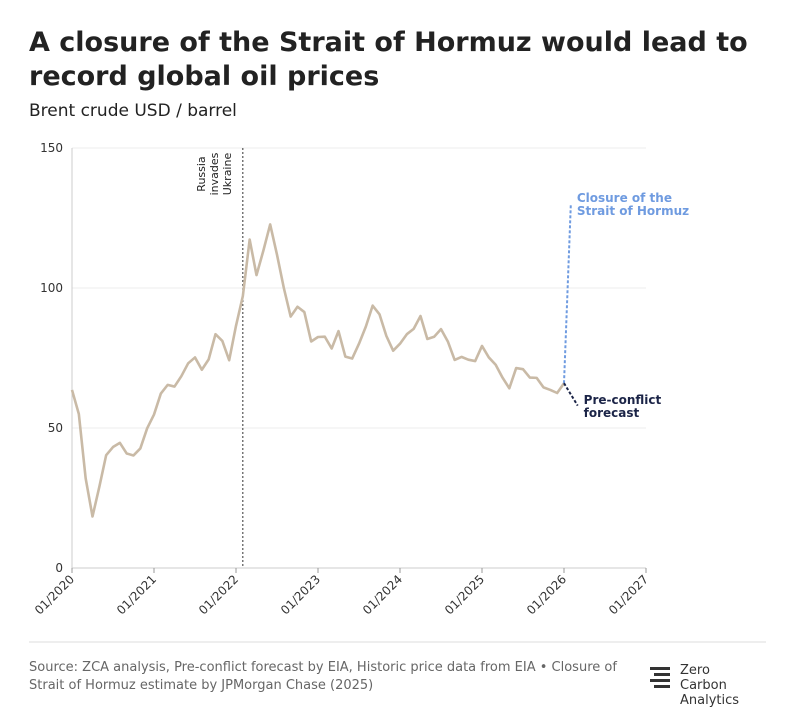 This screenshot has height=725, width=794. Describe the element at coordinates (51, 148) in the screenshot. I see `y-tick-label: 150` at that location.